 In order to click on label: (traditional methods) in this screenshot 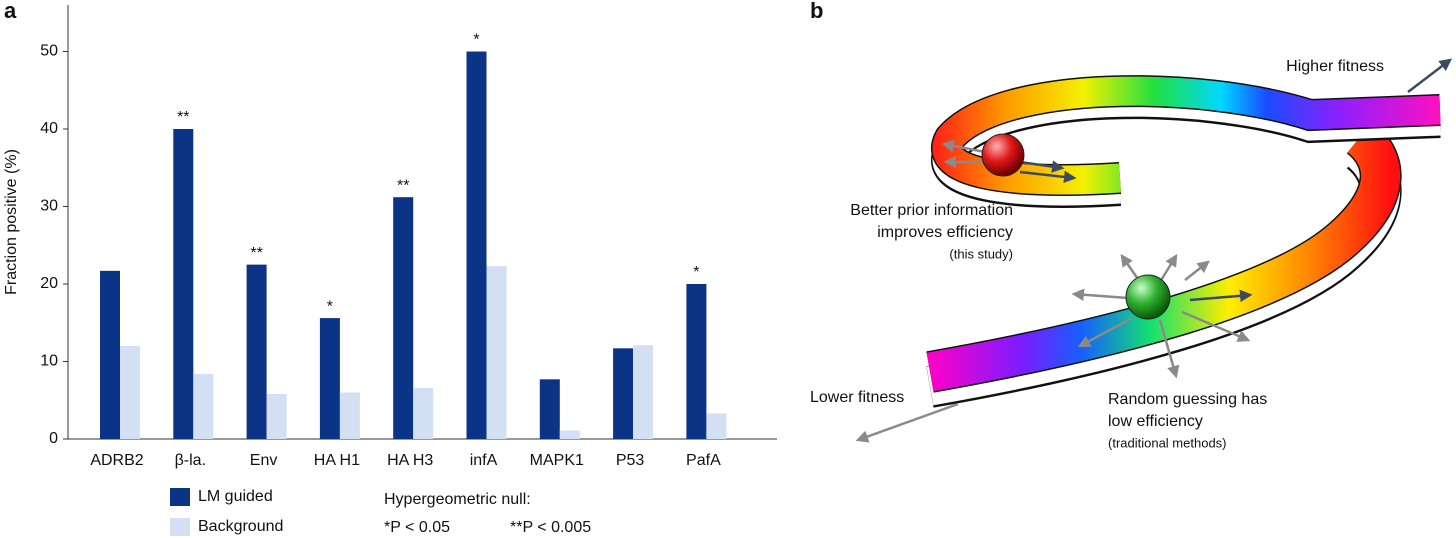, I will do `click(1167, 442)`.